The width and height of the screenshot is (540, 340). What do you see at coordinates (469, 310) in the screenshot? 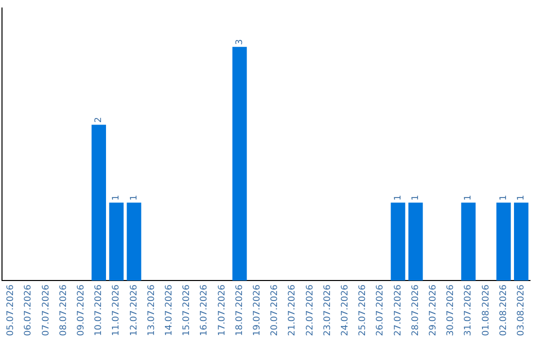
I see `x-tick-label: 31.07.2026` at bounding box center [469, 310].